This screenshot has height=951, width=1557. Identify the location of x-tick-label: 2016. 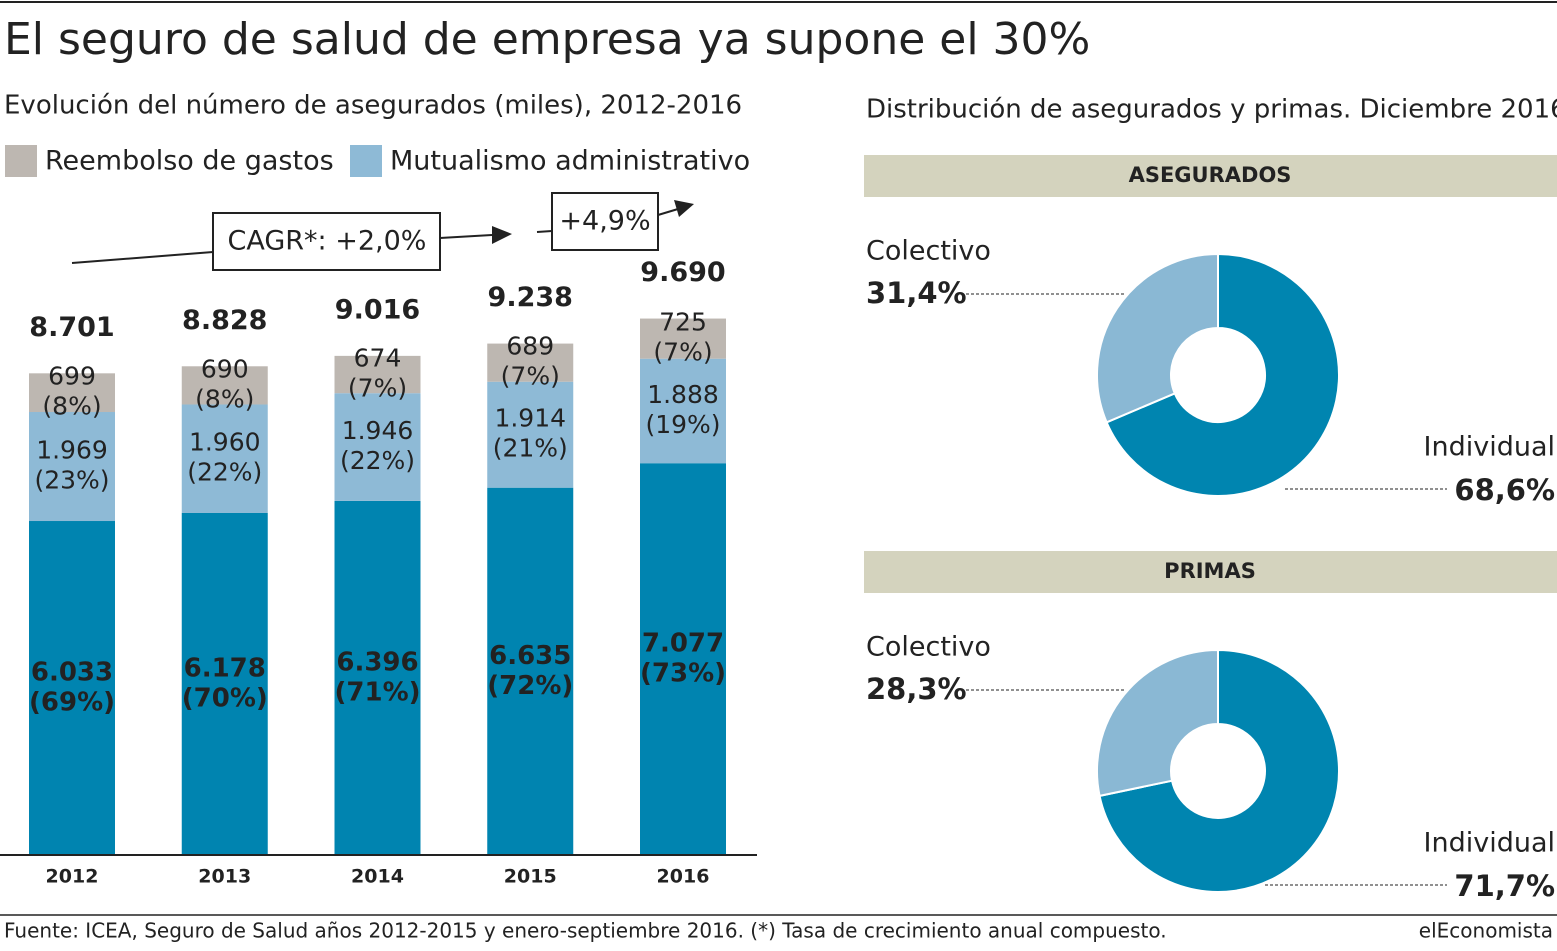
(683, 877).